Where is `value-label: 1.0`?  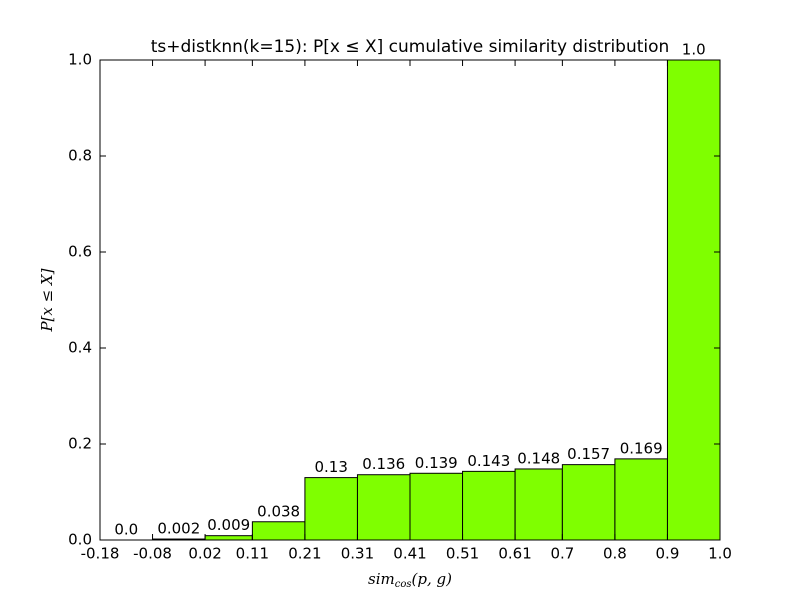
value-label: 1.0 is located at coordinates (694, 50).